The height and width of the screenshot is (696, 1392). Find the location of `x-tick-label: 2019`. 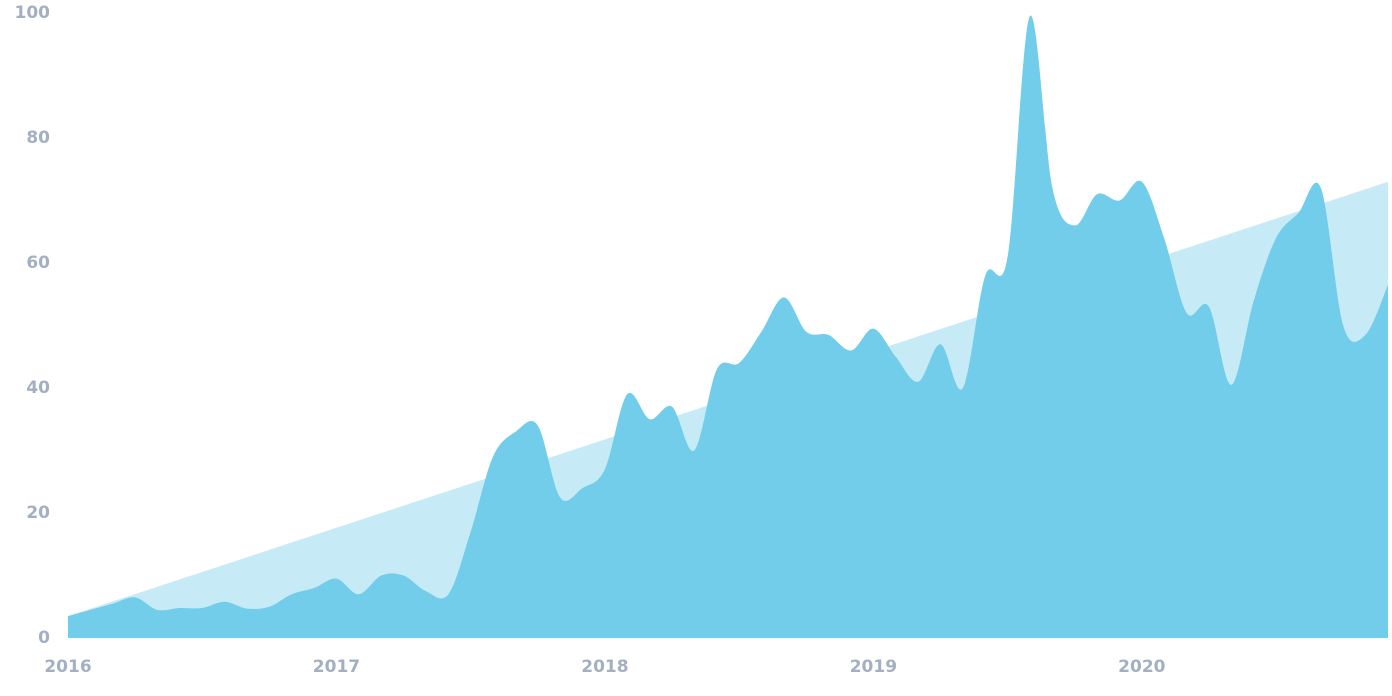

x-tick-label: 2019 is located at coordinates (873, 667).